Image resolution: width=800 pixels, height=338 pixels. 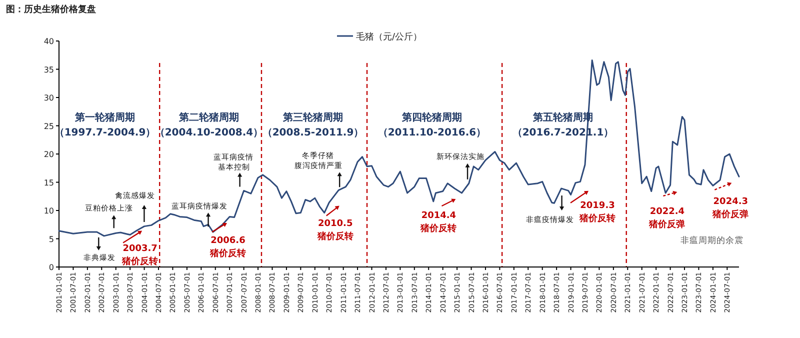 I want to click on annotation: 第二轮猪周期, so click(x=208, y=118).